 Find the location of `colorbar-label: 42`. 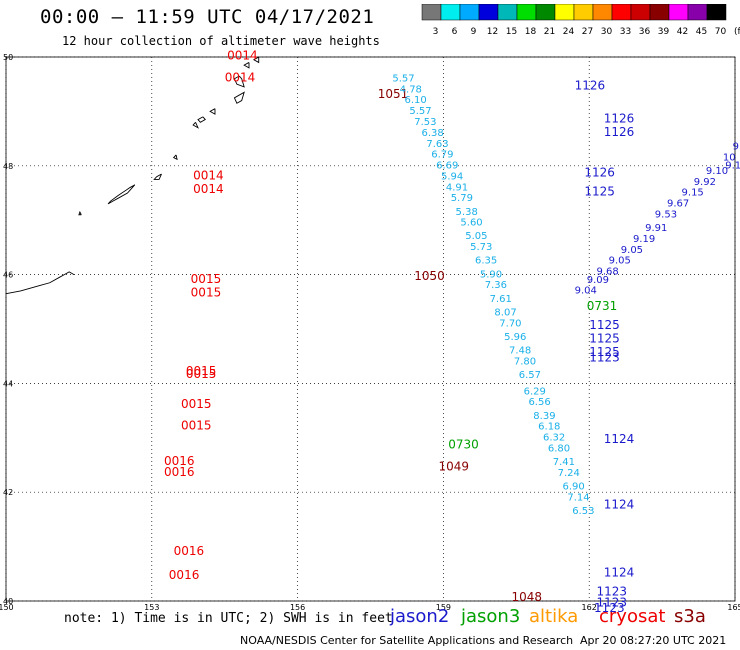

colorbar-label: 42 is located at coordinates (682, 32).